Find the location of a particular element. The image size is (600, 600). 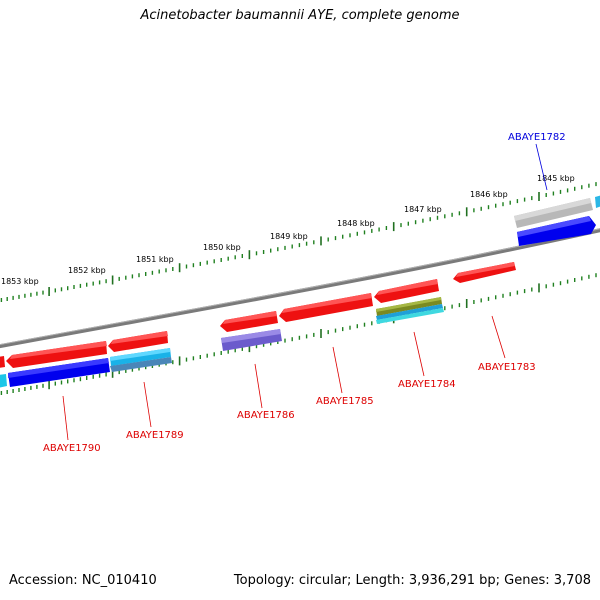

accession-label: Accession: NC_010410 is located at coordinates (83, 580).